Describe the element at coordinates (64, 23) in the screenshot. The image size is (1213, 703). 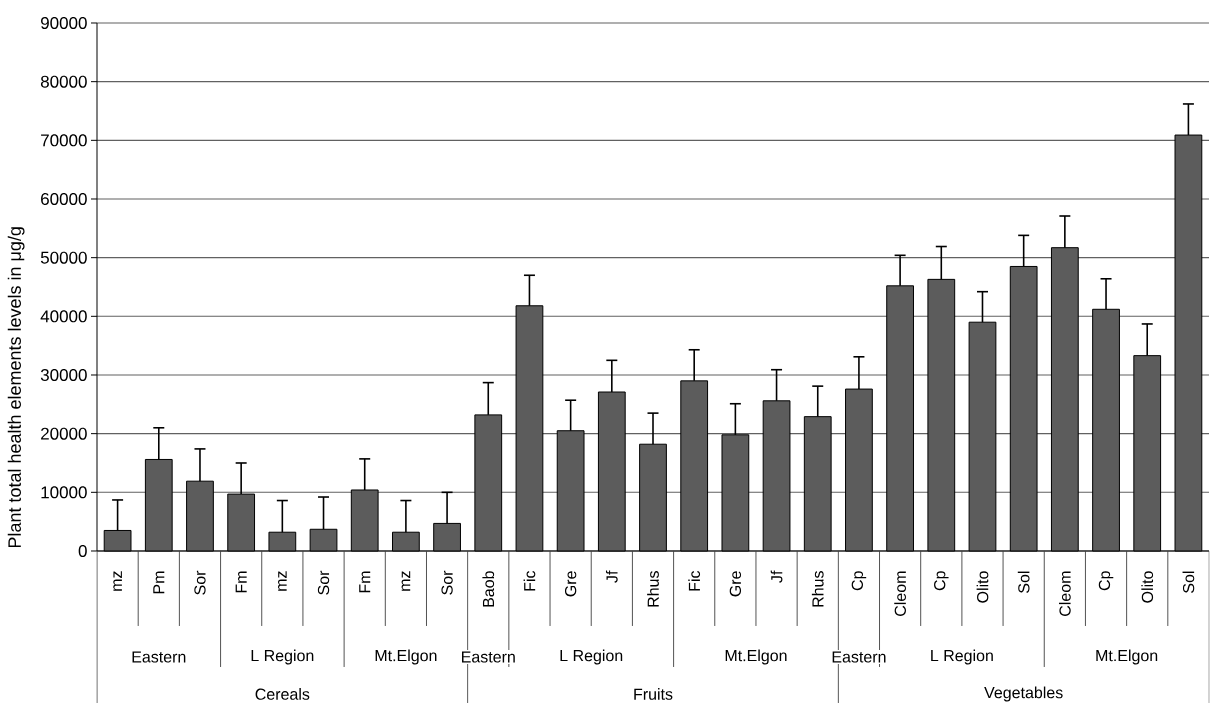
I see `y-tick-label: 90000` at that location.